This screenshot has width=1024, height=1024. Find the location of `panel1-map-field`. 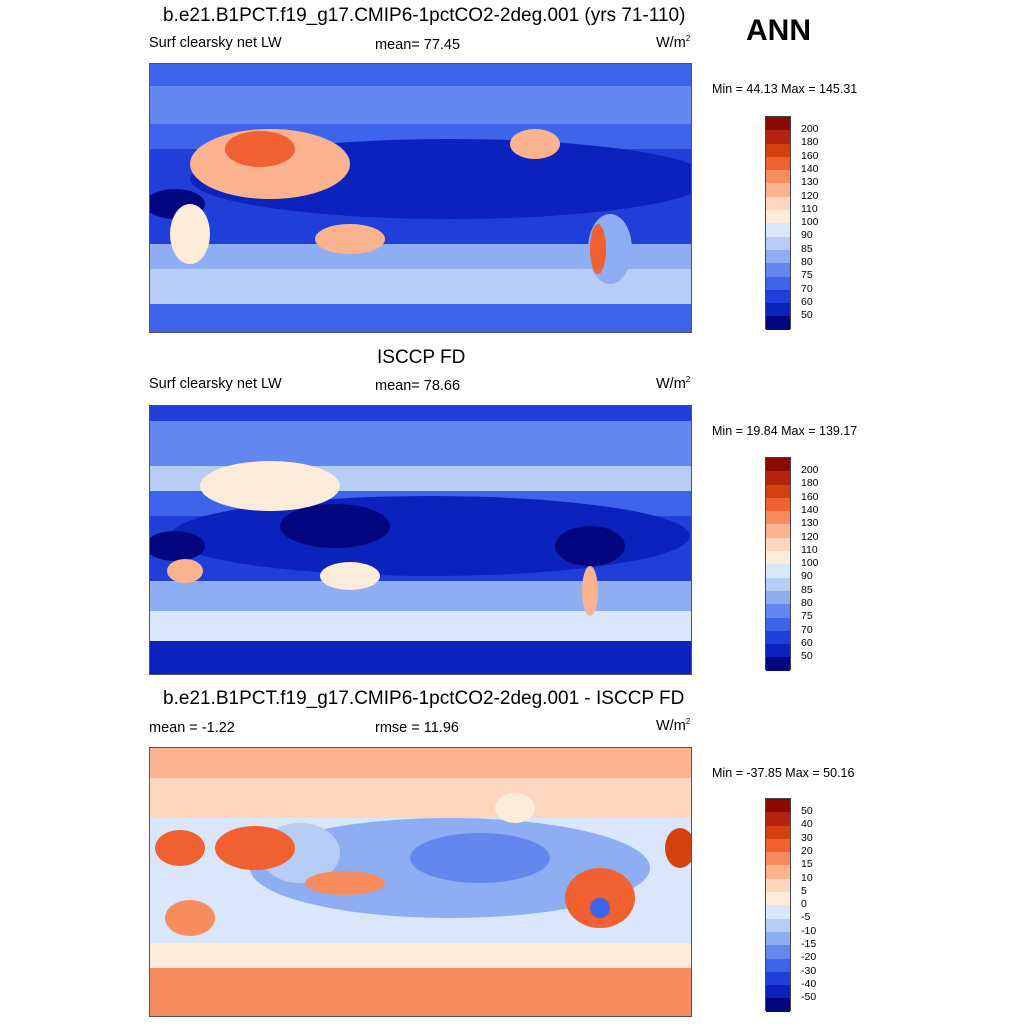

panel1-map-field is located at coordinates (420, 198).